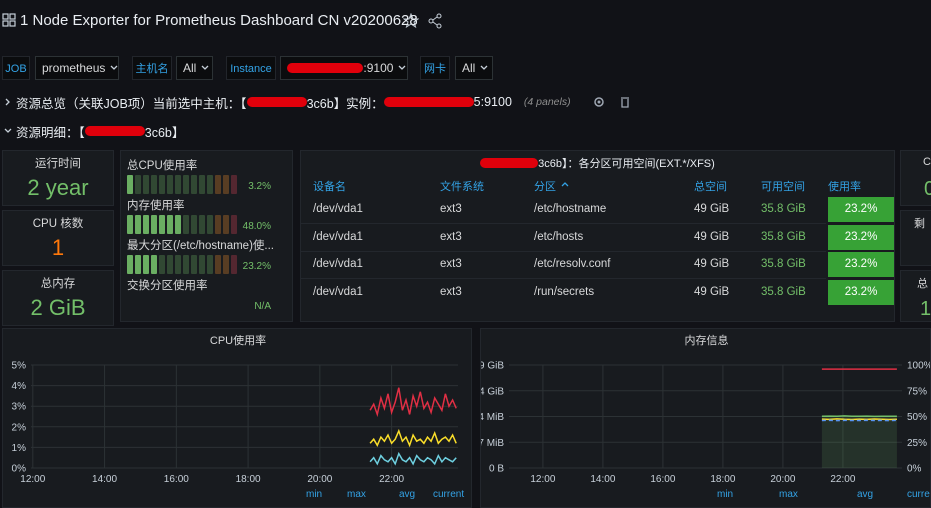 This screenshot has height=508, width=931. What do you see at coordinates (182, 264) in the screenshot?
I see `gauge-bar` at bounding box center [182, 264].